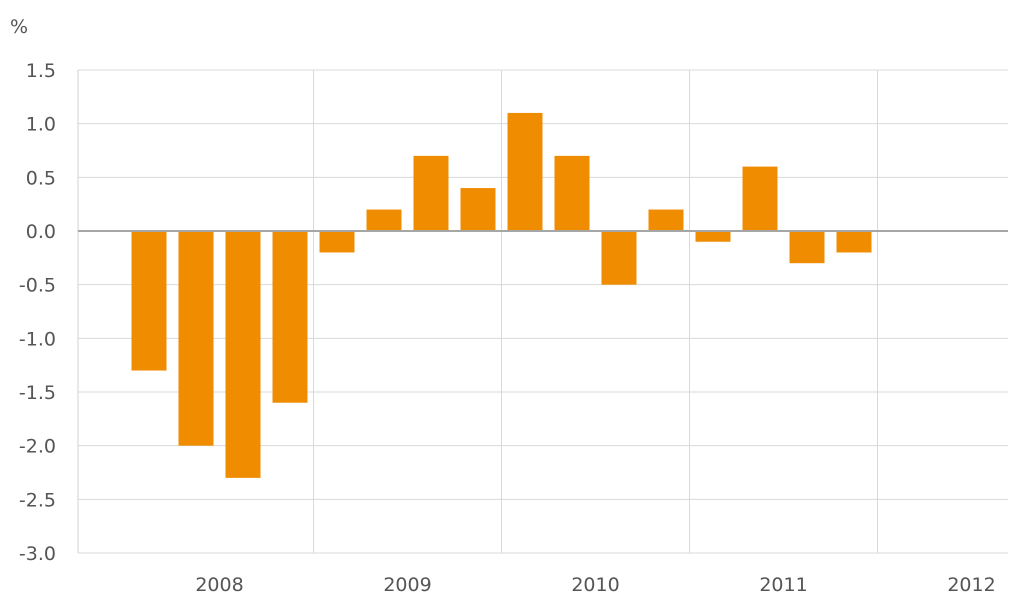 The width and height of the screenshot is (1013, 599). Describe the element at coordinates (37, 339) in the screenshot. I see `y-tick-label: -1.0` at that location.